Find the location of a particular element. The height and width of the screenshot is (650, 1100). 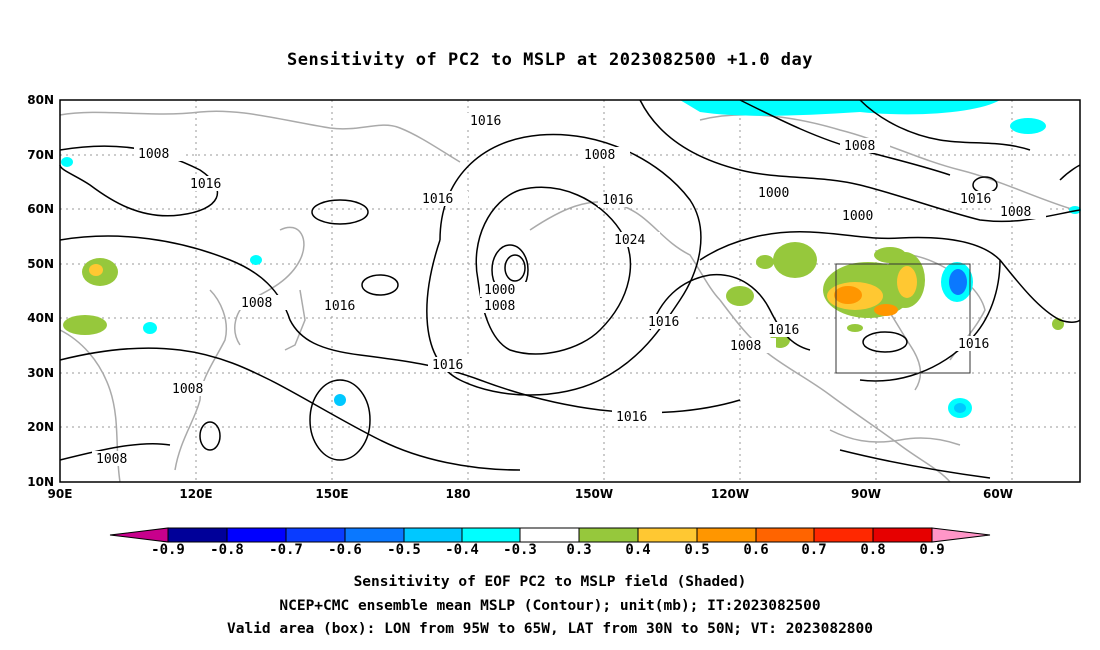

contour-label-14: 1016 is located at coordinates (637, 417).